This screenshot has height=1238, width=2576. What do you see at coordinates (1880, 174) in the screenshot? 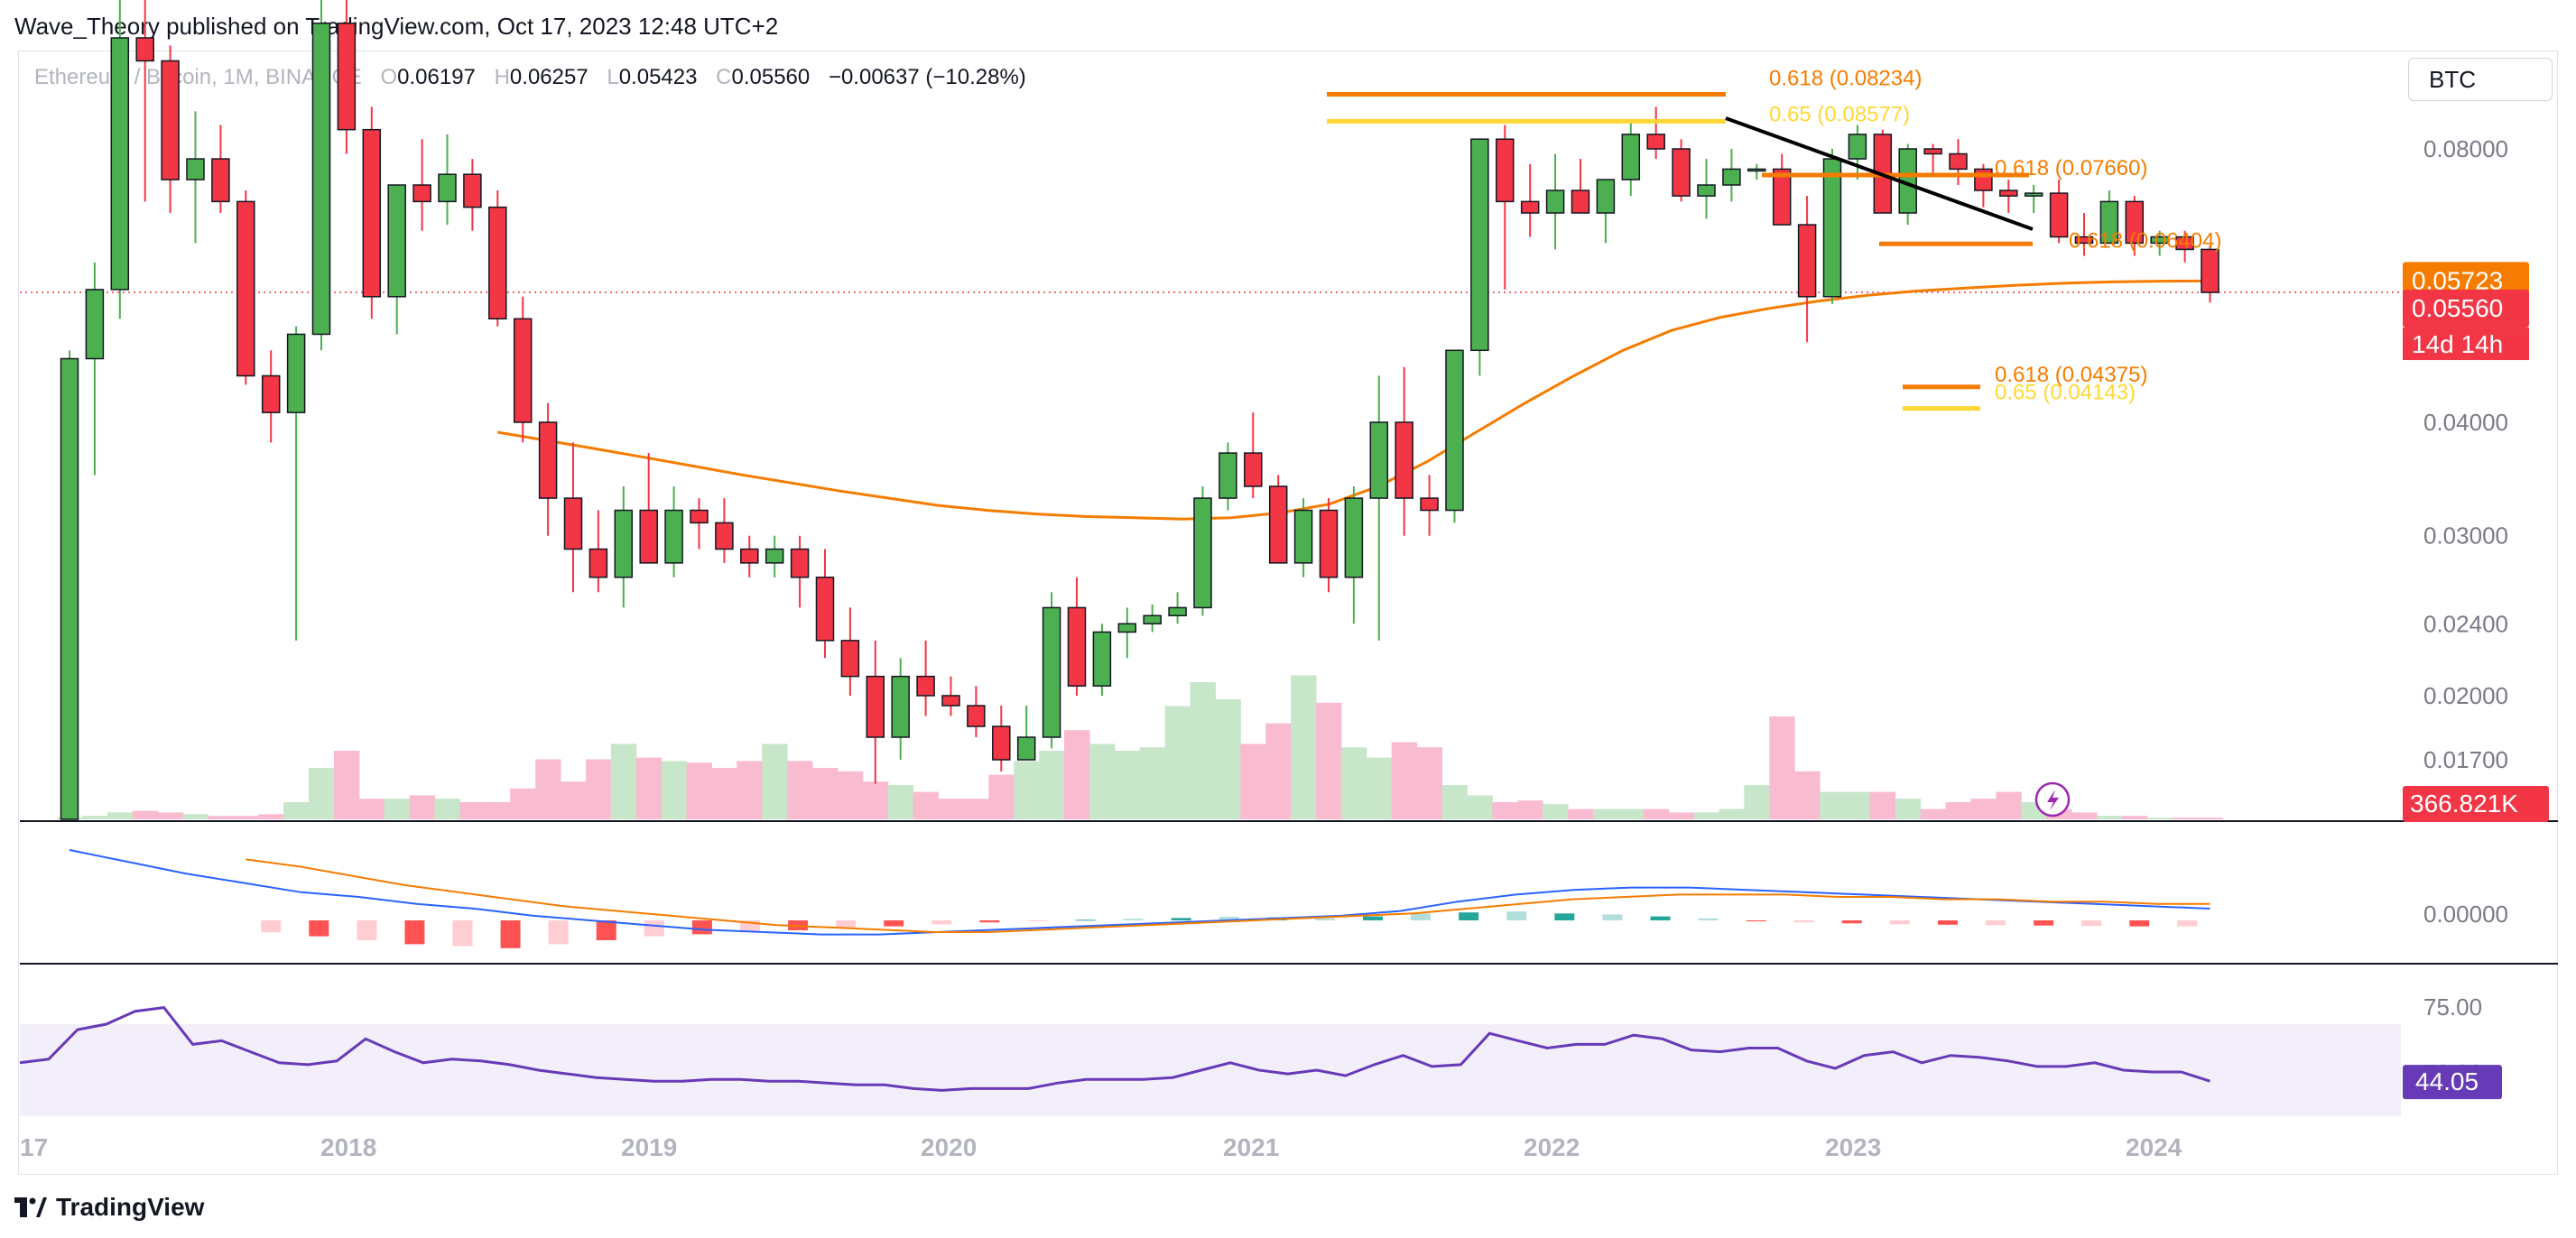
I see `trend-line` at bounding box center [1880, 174].